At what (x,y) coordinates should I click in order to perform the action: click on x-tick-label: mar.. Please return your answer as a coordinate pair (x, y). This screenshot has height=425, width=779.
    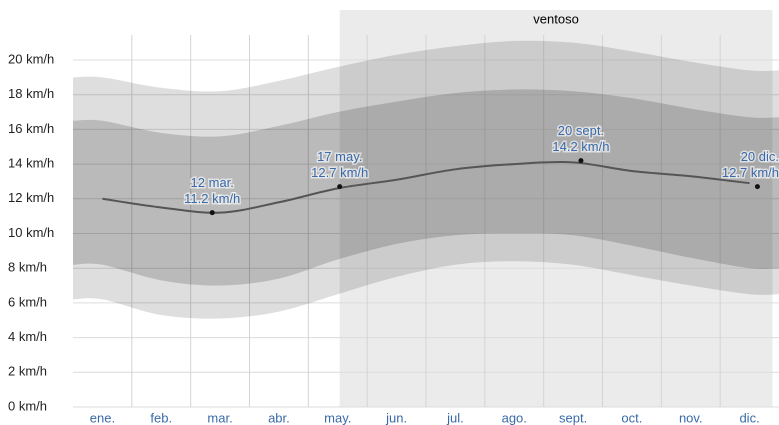
    Looking at the image, I should click on (219, 417).